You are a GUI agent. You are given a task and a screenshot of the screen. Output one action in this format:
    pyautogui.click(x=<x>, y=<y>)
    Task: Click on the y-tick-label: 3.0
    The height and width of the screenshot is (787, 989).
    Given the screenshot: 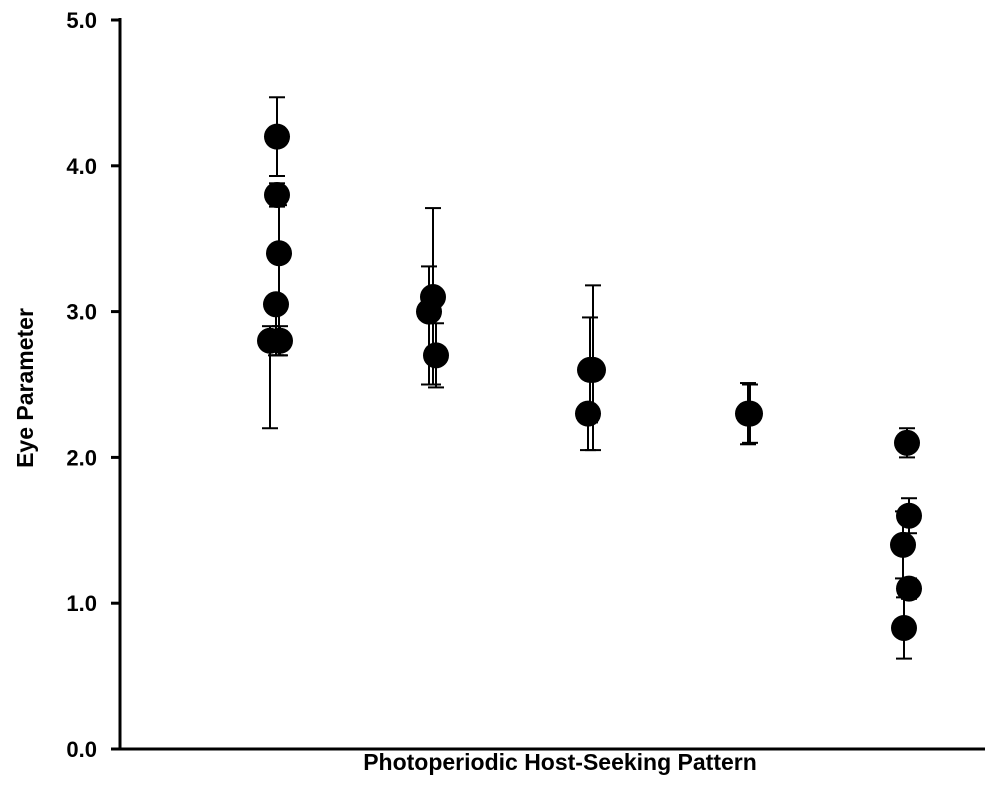 What is the action you would take?
    pyautogui.click(x=81, y=312)
    